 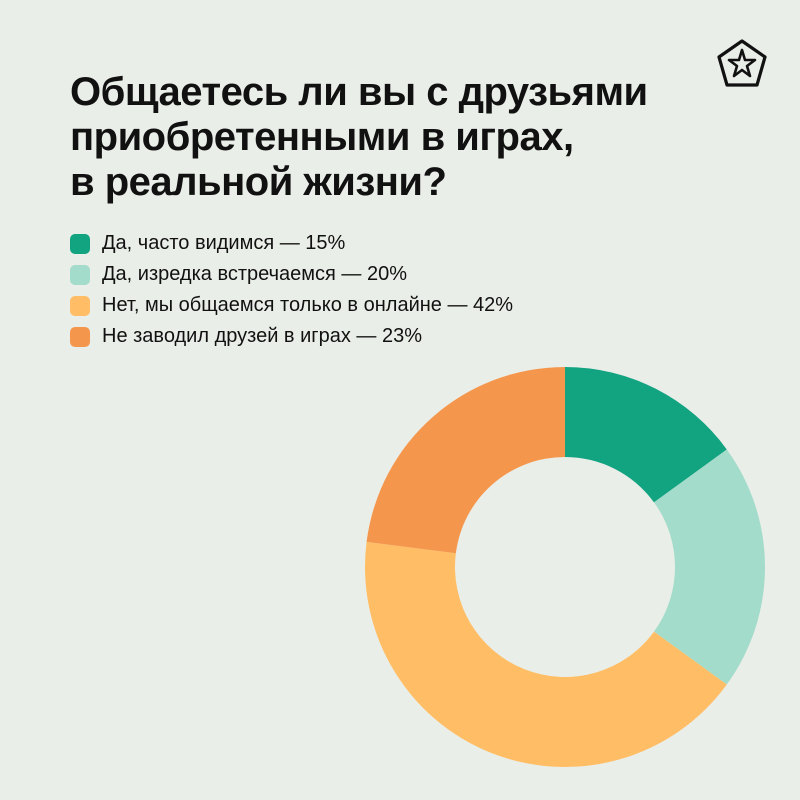 I want to click on legend-item: Не заводил друзей в играх — 23%, so click(x=291, y=336).